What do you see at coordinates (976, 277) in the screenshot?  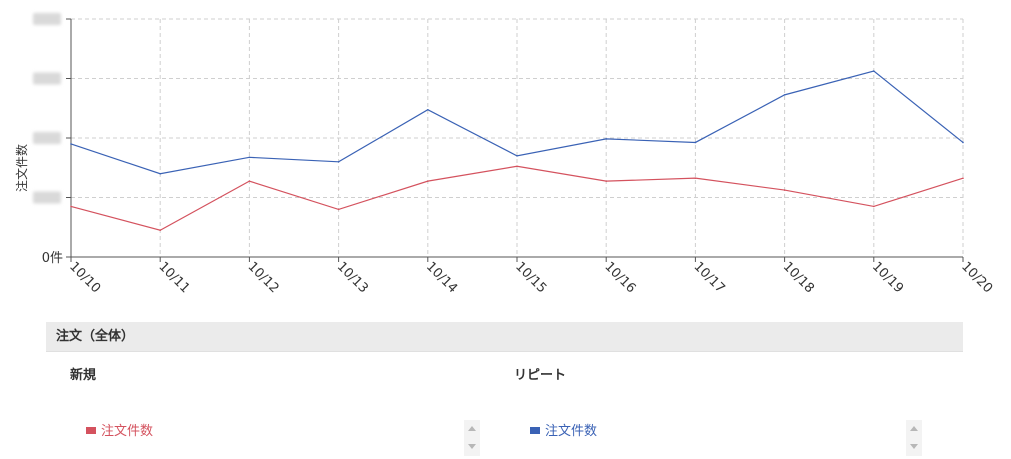 I see `x-tick-label: 10/20` at bounding box center [976, 277].